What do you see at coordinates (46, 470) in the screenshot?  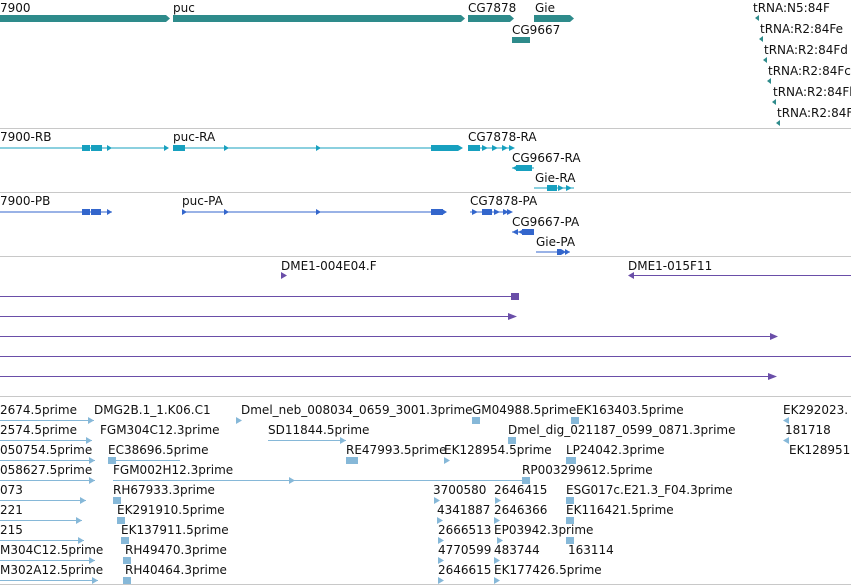 I see `est-label: 058627.5prime` at bounding box center [46, 470].